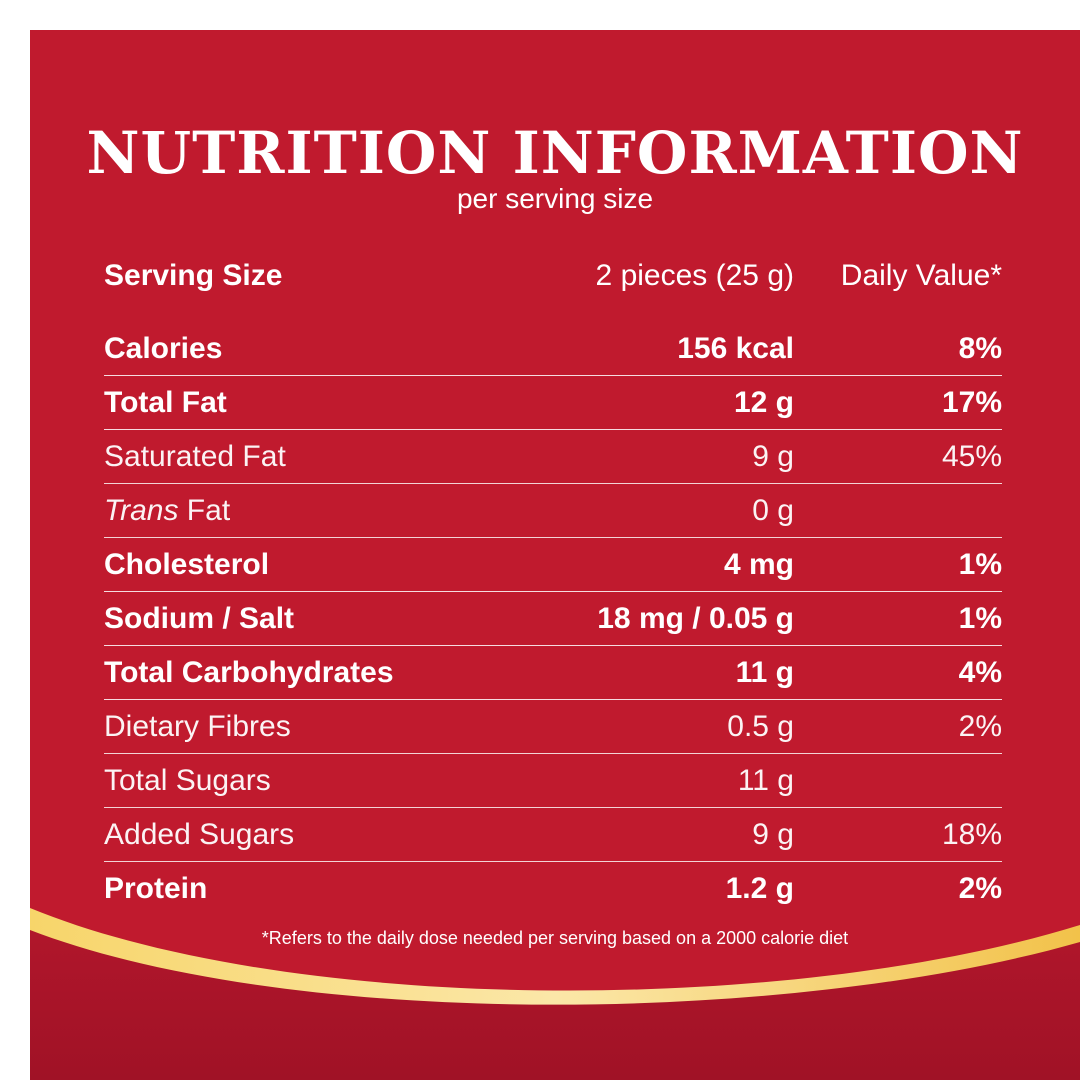  Describe the element at coordinates (735, 348) in the screenshot. I see `nutrient-amount: 156 kcal` at that location.